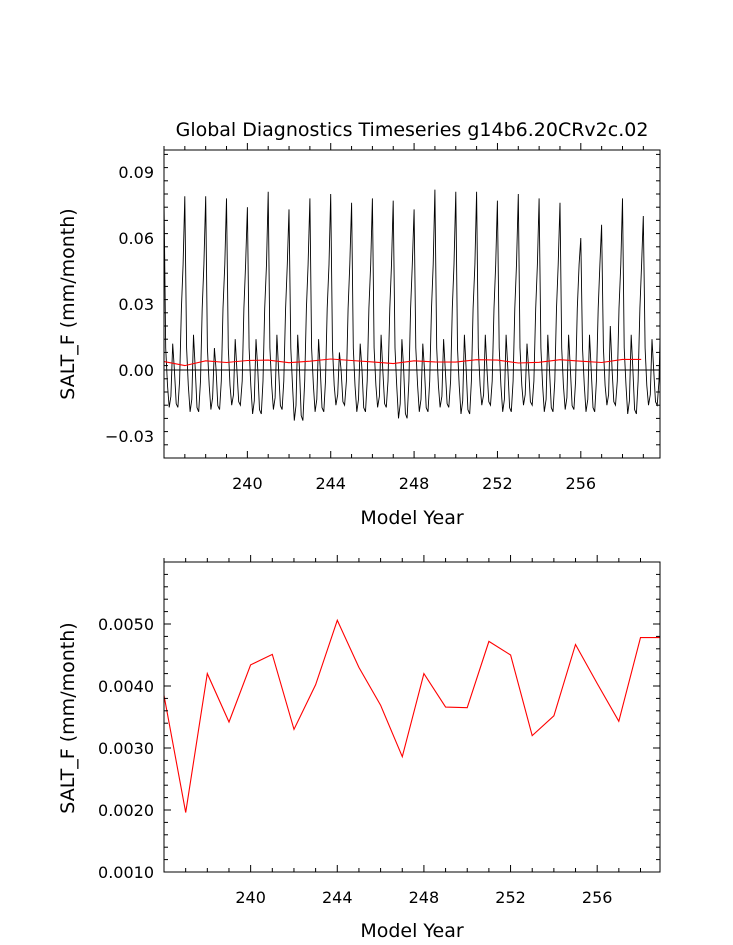  What do you see at coordinates (129, 436) in the screenshot?
I see `y-tick-label: −0.03` at bounding box center [129, 436].